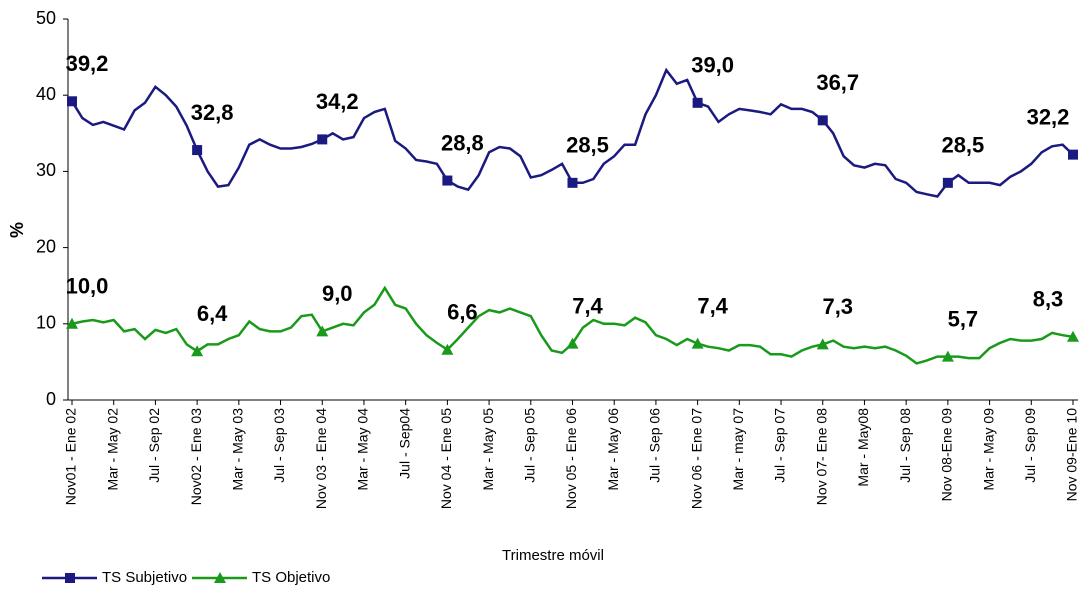 This screenshot has width=1086, height=595. I want to click on x-tick-label: Mar - May 09, so click(988, 449).